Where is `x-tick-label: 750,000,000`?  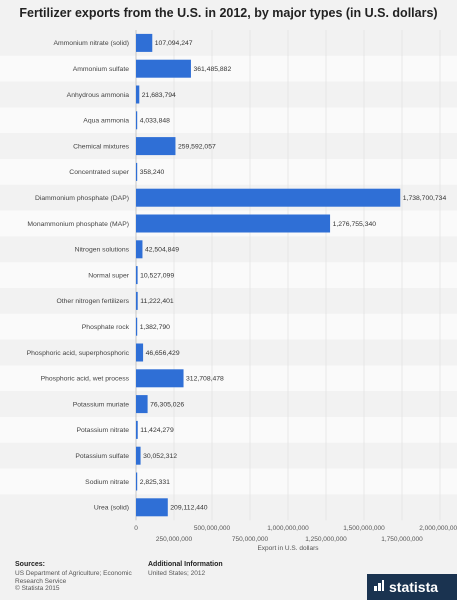
x-tick-label: 750,000,000 is located at coordinates (250, 539).